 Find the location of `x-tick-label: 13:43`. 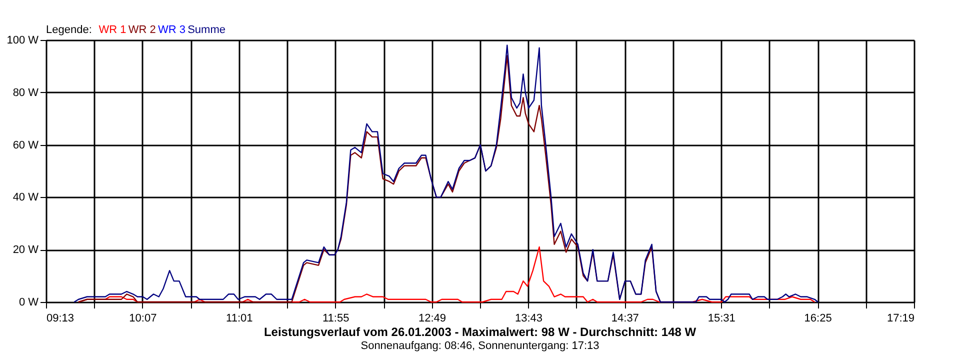

x-tick-label: 13:43 is located at coordinates (528, 318).